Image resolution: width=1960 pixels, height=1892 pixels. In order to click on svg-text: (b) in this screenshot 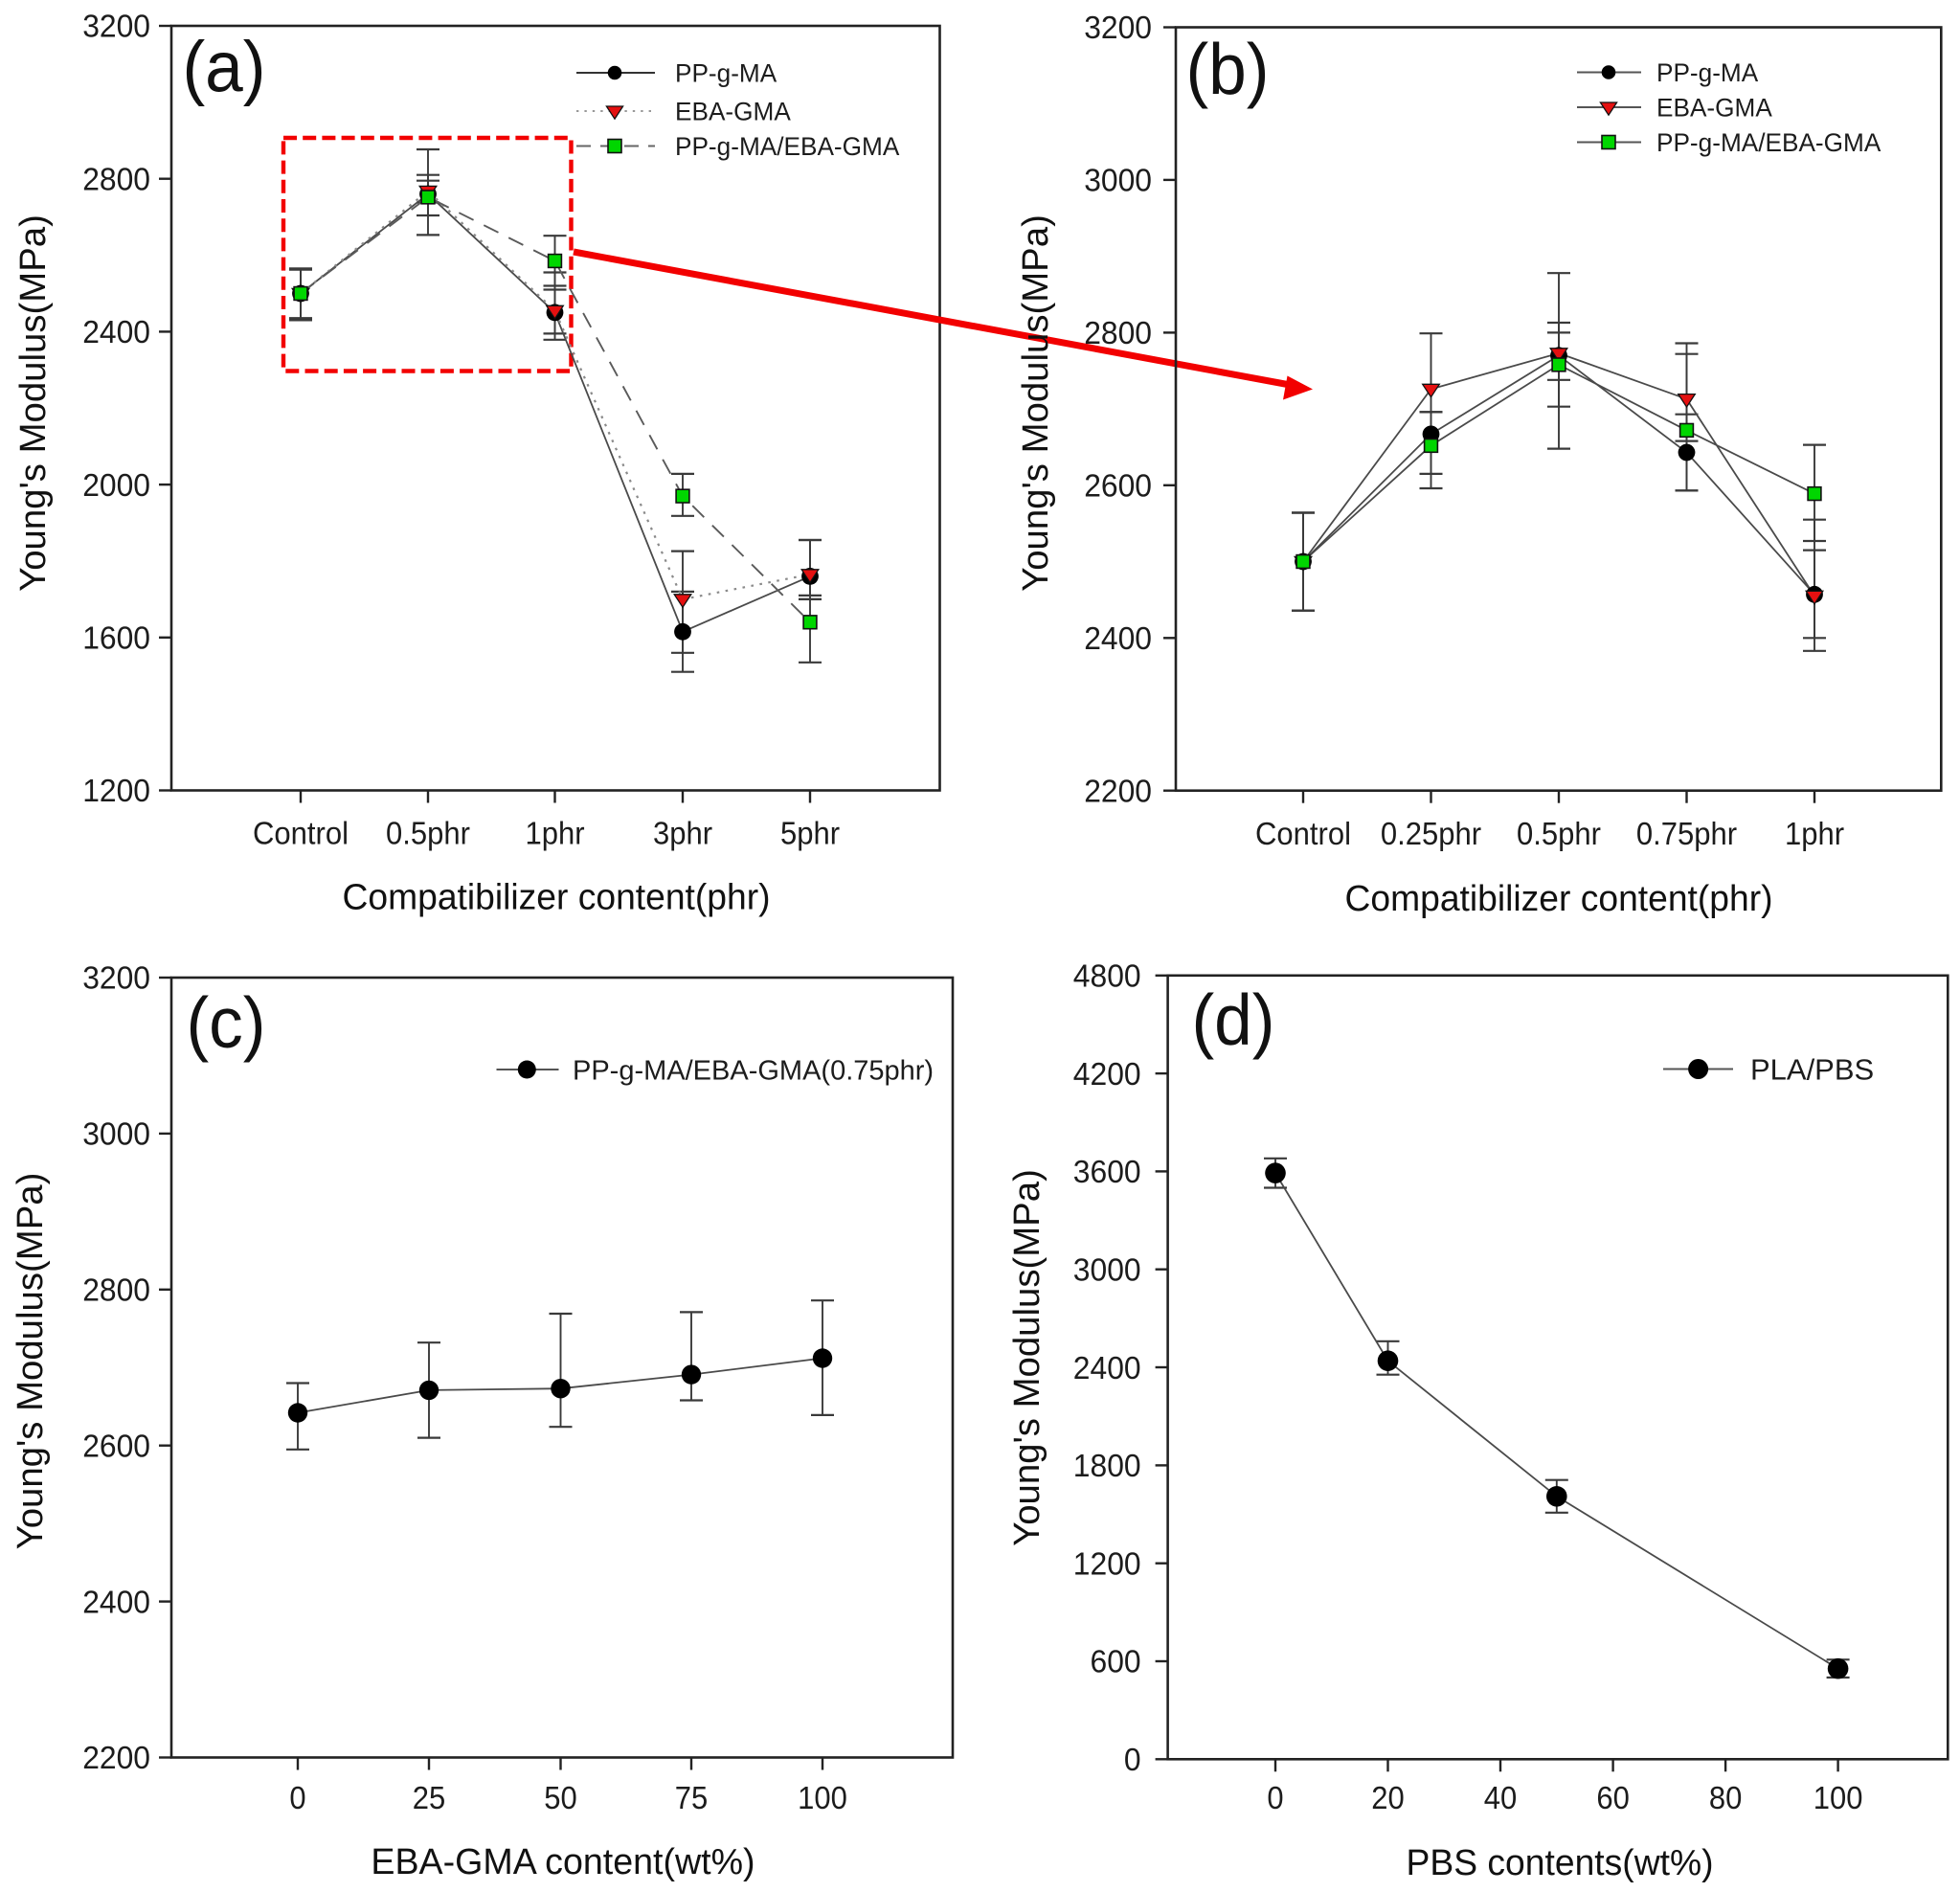, I will do `click(1227, 69)`.